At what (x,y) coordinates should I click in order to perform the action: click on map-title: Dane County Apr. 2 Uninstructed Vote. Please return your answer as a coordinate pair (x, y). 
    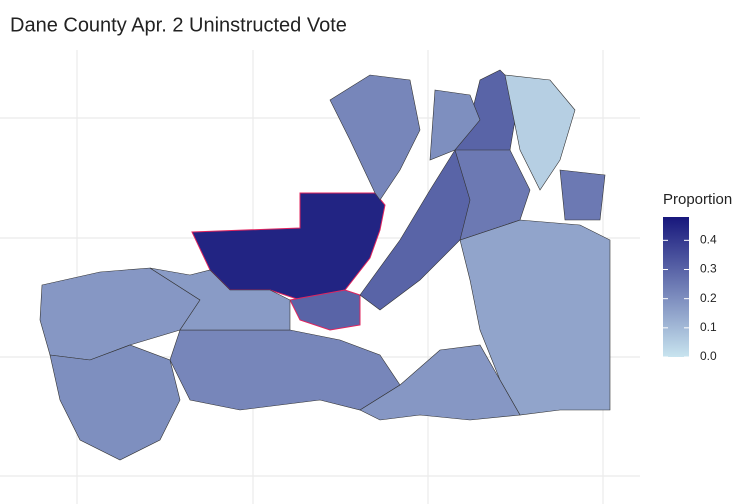
    Looking at the image, I should click on (178, 25).